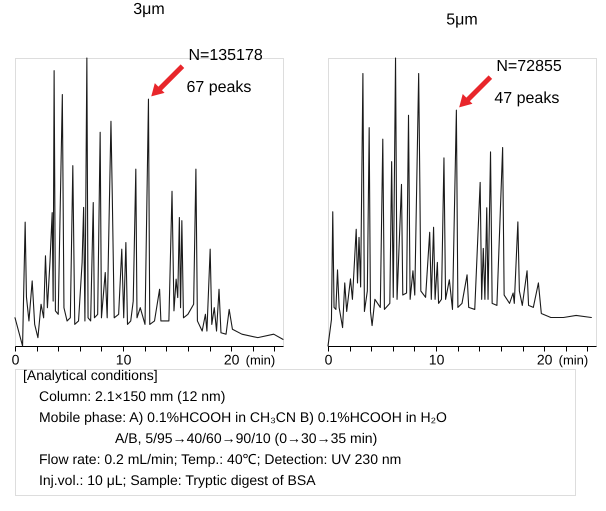 This screenshot has height=511, width=606. What do you see at coordinates (527, 99) in the screenshot?
I see `annotation: 47 peaks` at bounding box center [527, 99].